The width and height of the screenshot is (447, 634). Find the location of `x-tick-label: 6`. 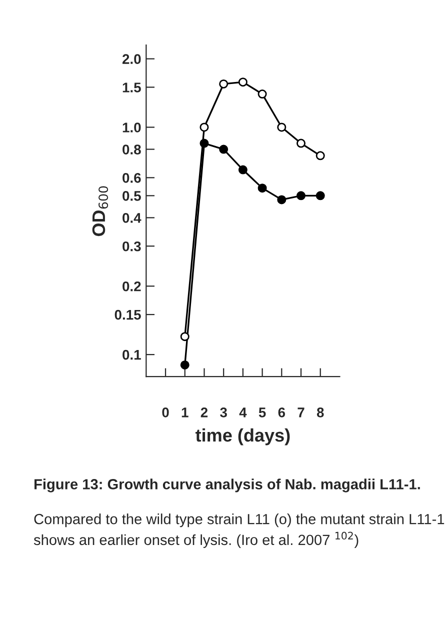

x-tick-label: 6 is located at coordinates (282, 413).